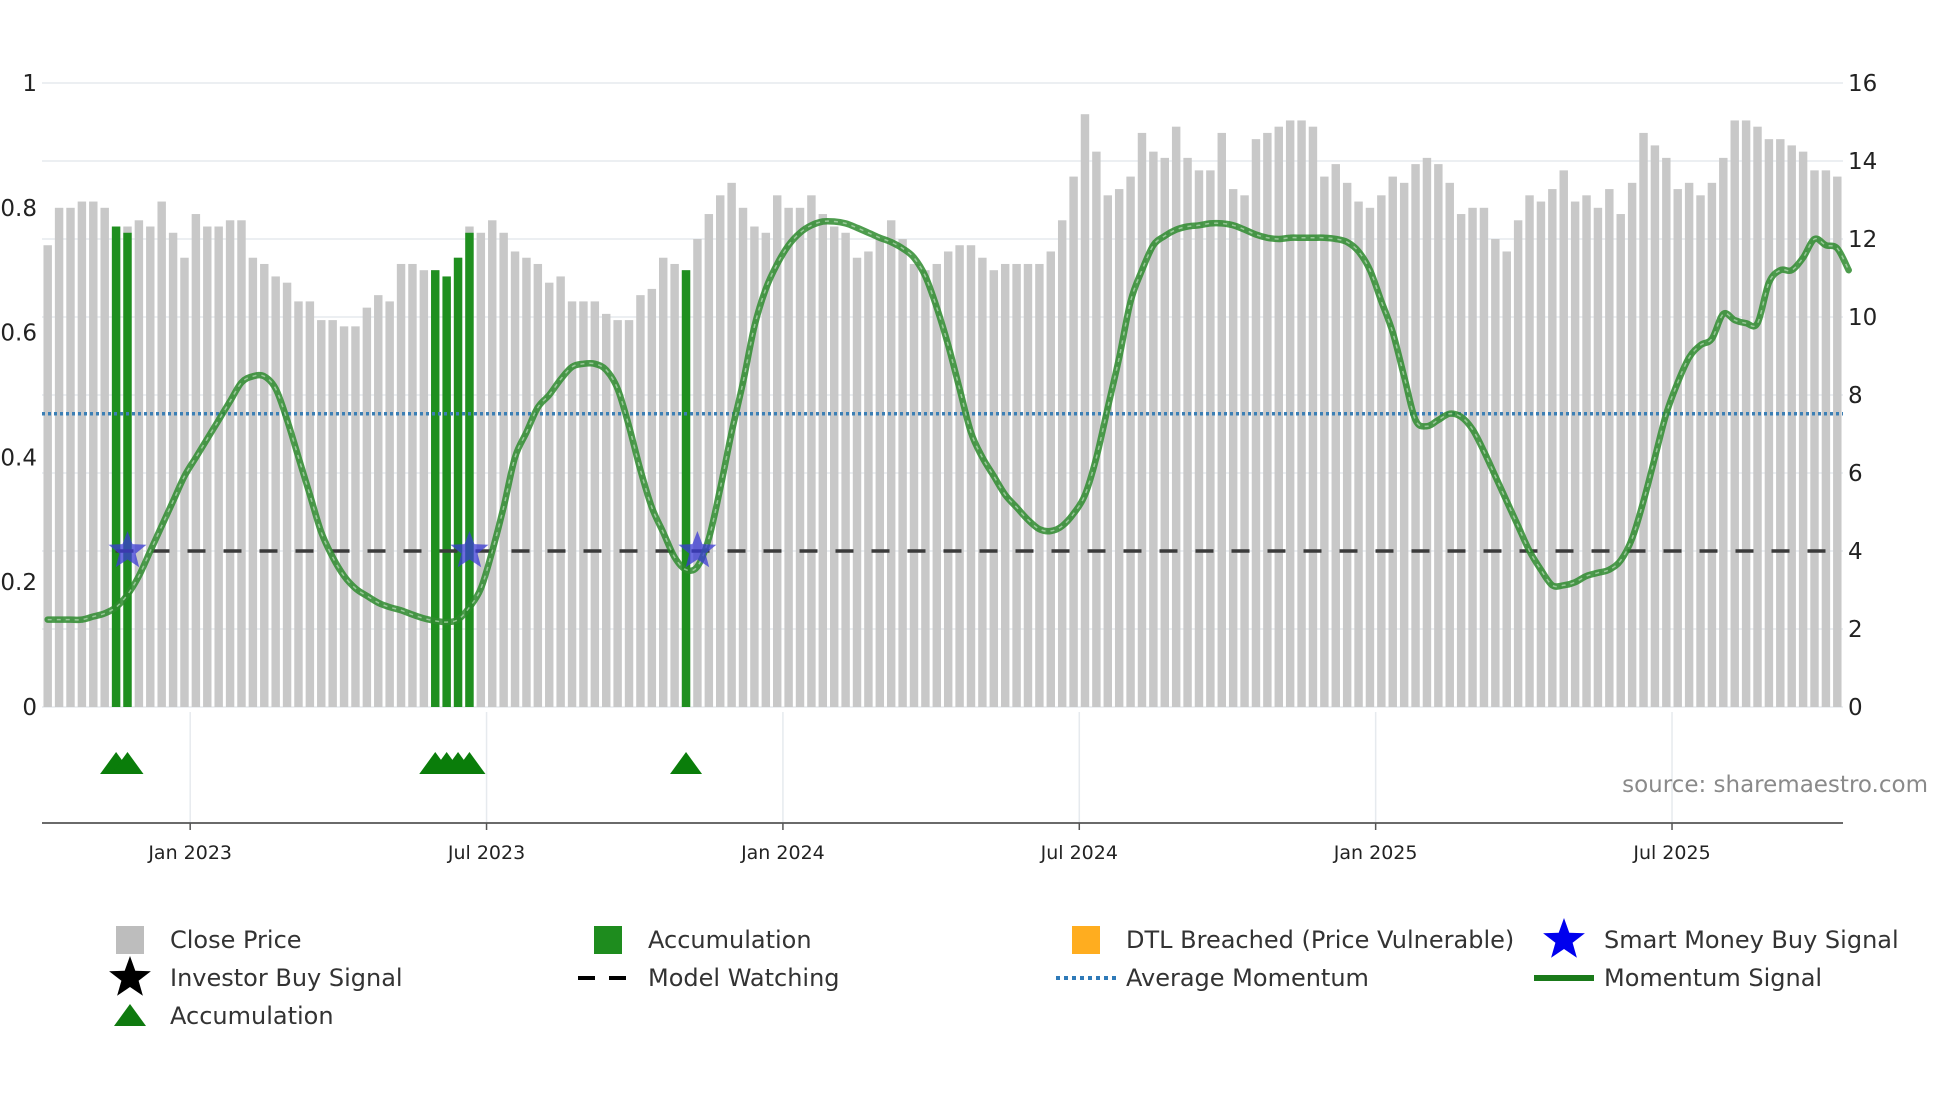 This screenshot has height=1102, width=1960. What do you see at coordinates (286, 978) in the screenshot?
I see `legend-label: Investor Buy Signal` at bounding box center [286, 978].